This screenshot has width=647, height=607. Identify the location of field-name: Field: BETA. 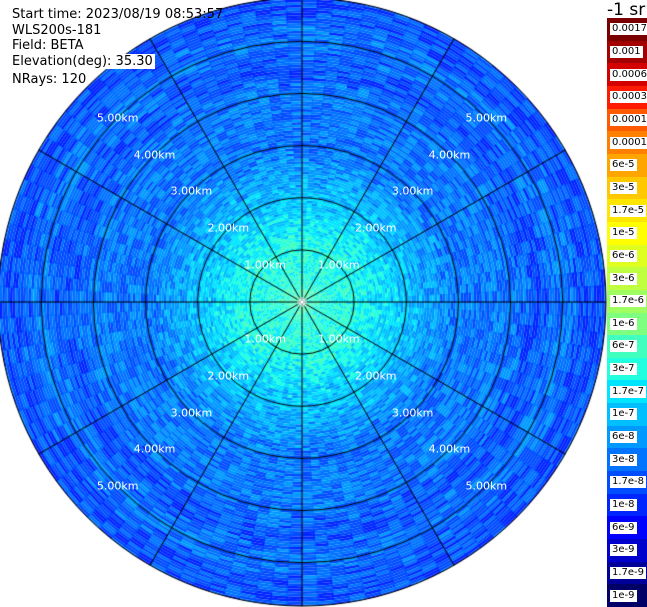
(48, 45).